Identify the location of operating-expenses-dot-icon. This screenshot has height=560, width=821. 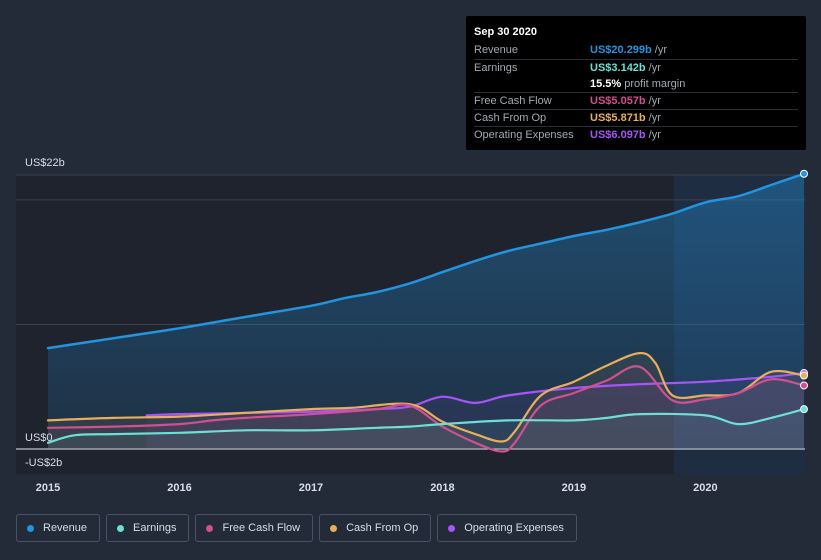
(452, 528).